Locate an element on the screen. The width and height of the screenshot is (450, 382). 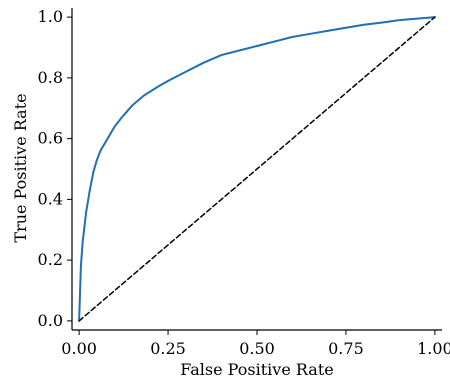
x-axis-label: False Positive Rate is located at coordinates (257, 369).